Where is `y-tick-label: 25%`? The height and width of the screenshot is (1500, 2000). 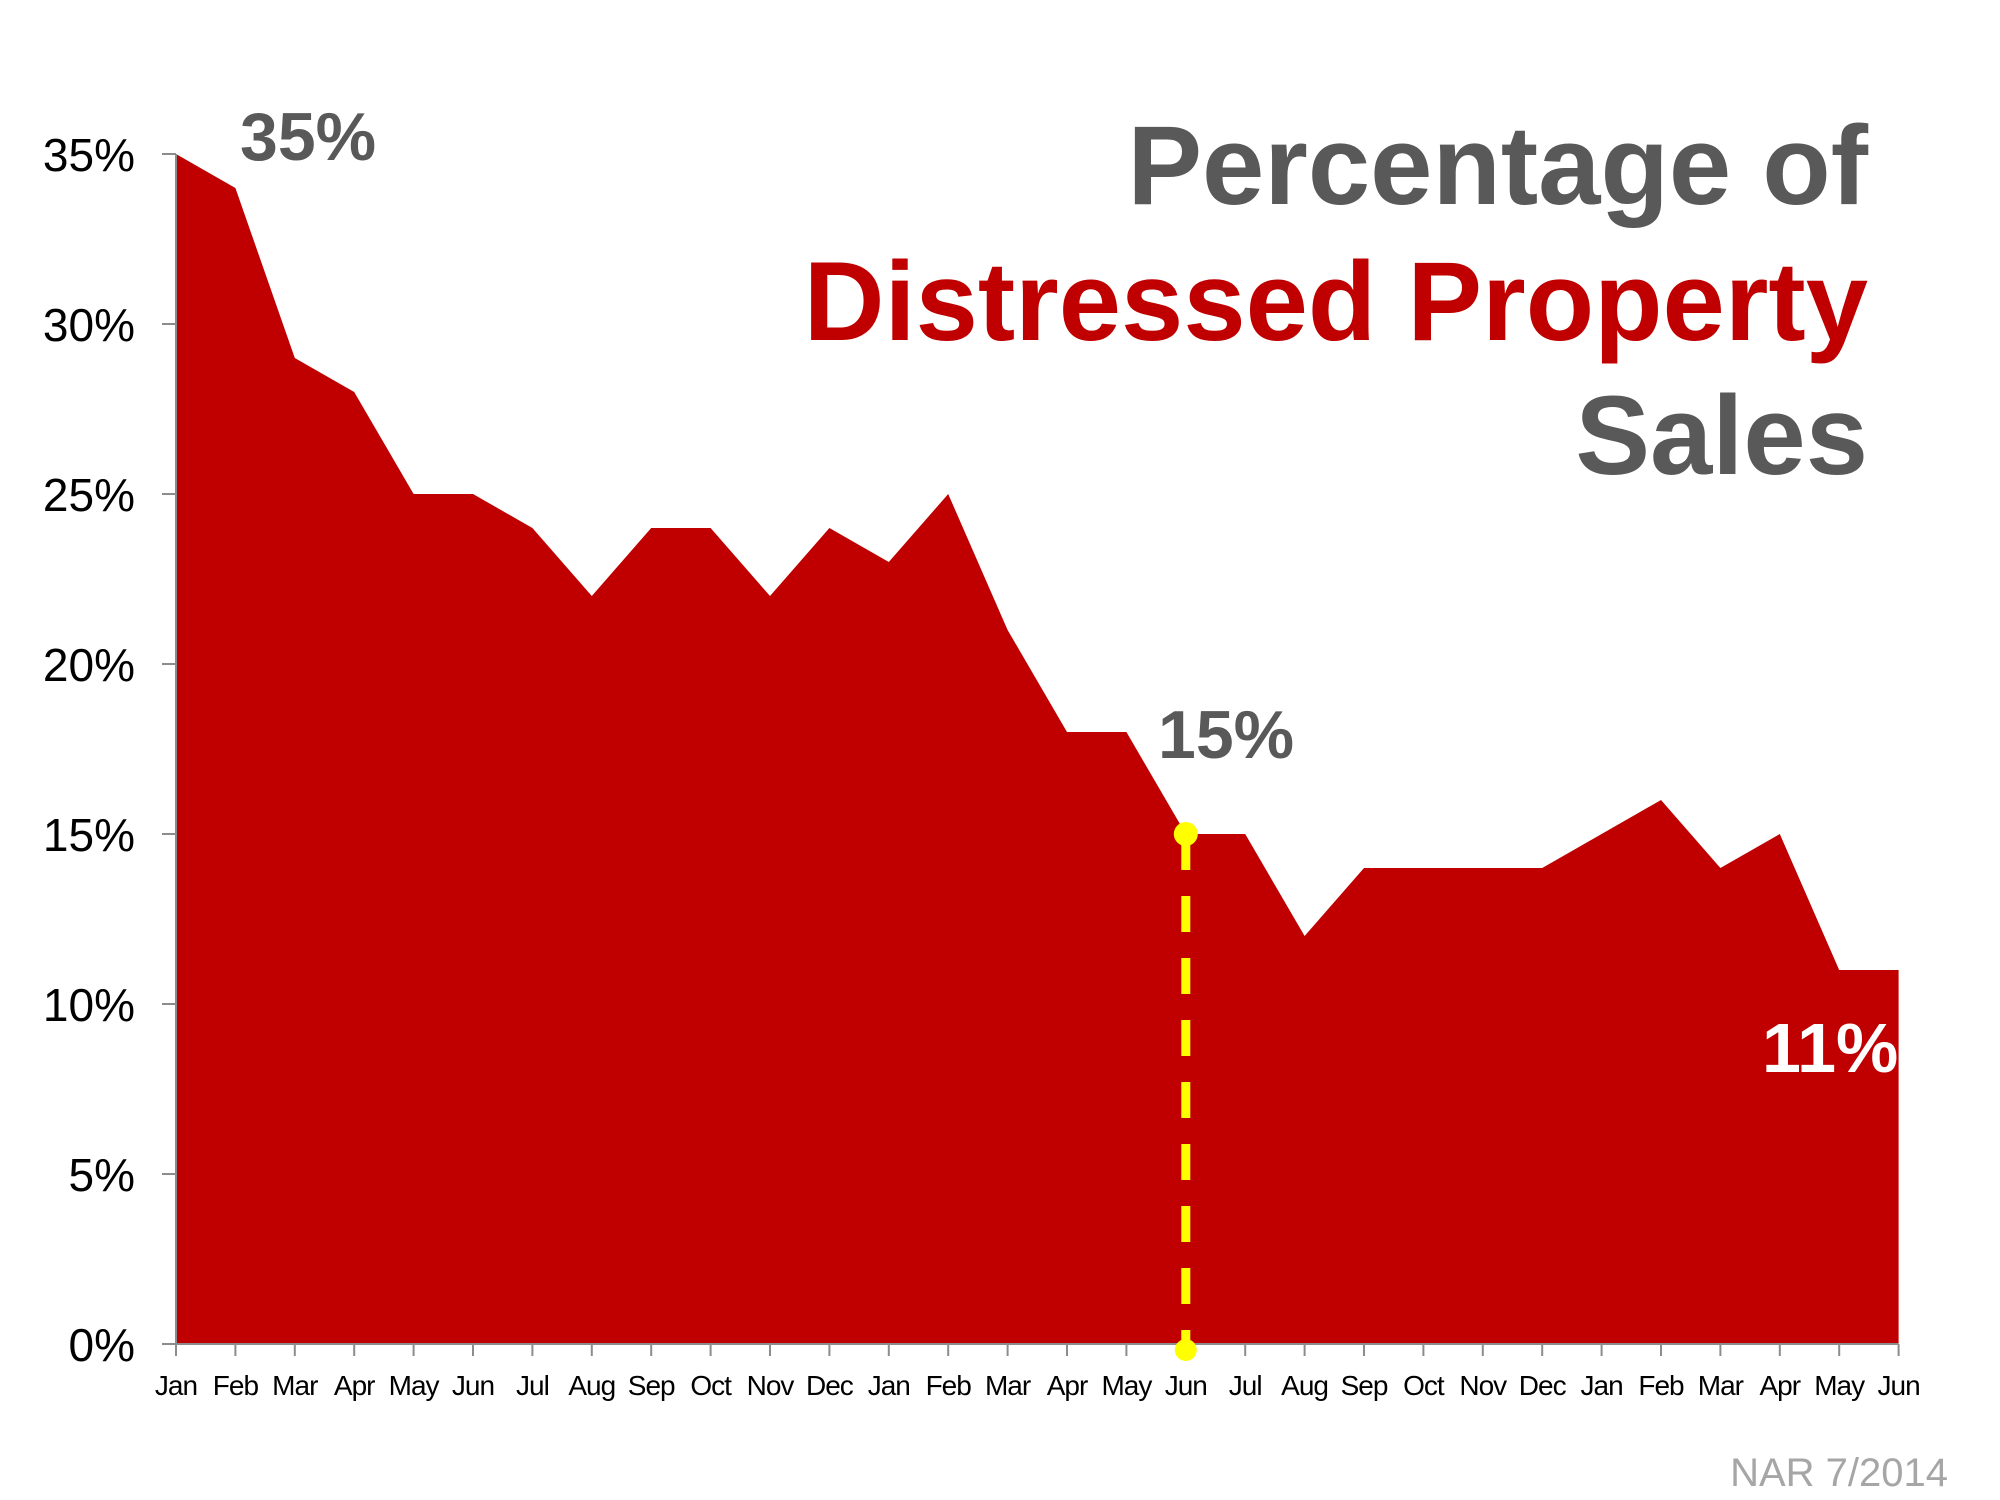 y-tick-label: 25% is located at coordinates (89, 495).